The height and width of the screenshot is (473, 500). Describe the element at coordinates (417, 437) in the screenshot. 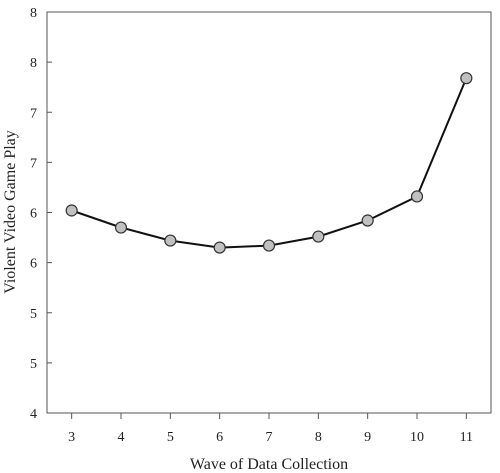

I see `x-tick-label: 10` at that location.